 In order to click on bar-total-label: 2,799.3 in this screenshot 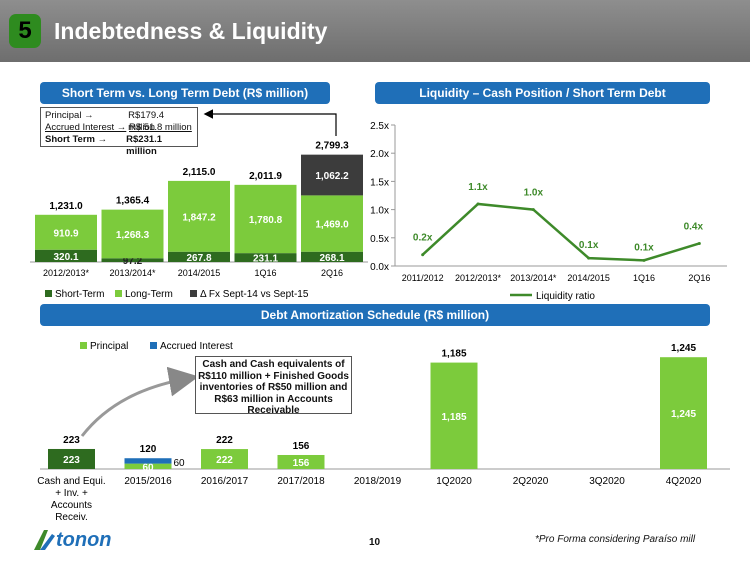, I will do `click(332, 146)`.